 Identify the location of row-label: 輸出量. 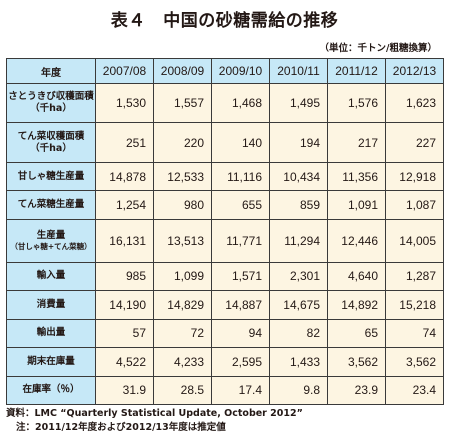
(51, 333).